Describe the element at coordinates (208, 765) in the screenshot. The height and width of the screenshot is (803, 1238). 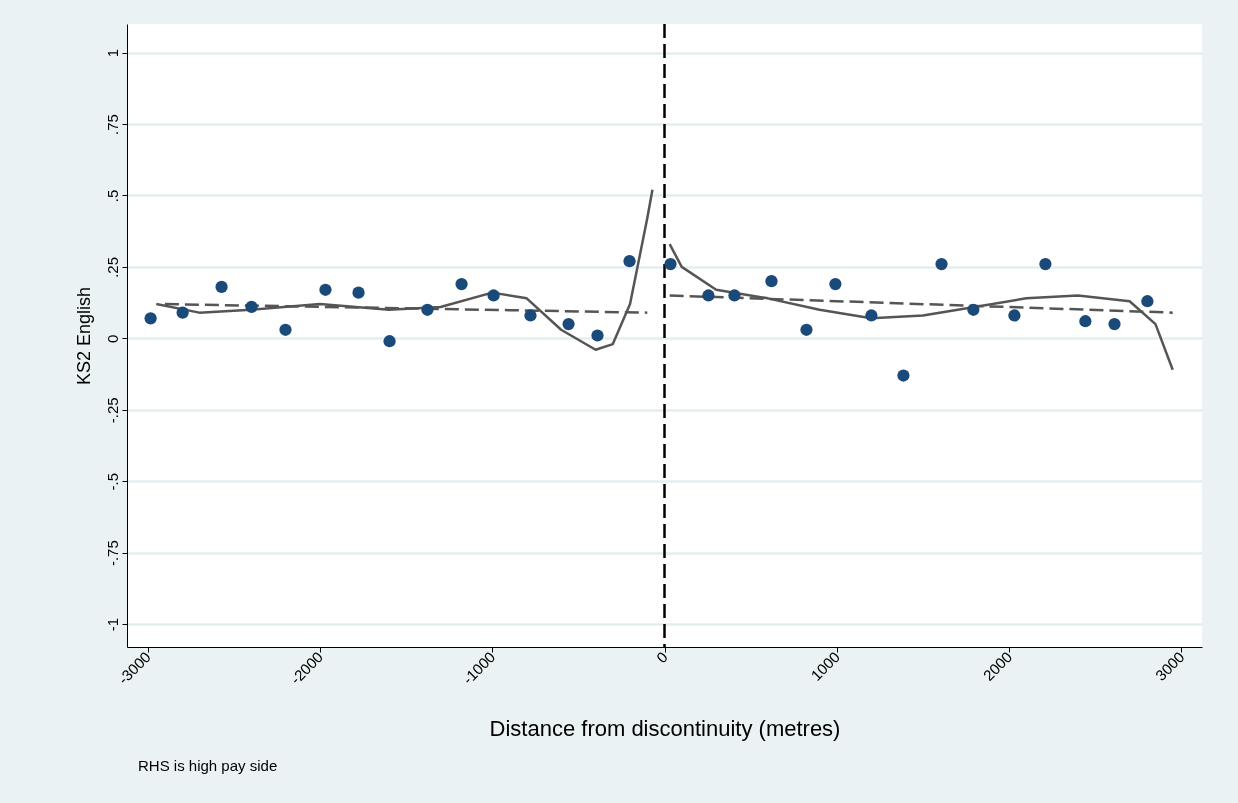
I see `text: RHS is high pay side` at that location.